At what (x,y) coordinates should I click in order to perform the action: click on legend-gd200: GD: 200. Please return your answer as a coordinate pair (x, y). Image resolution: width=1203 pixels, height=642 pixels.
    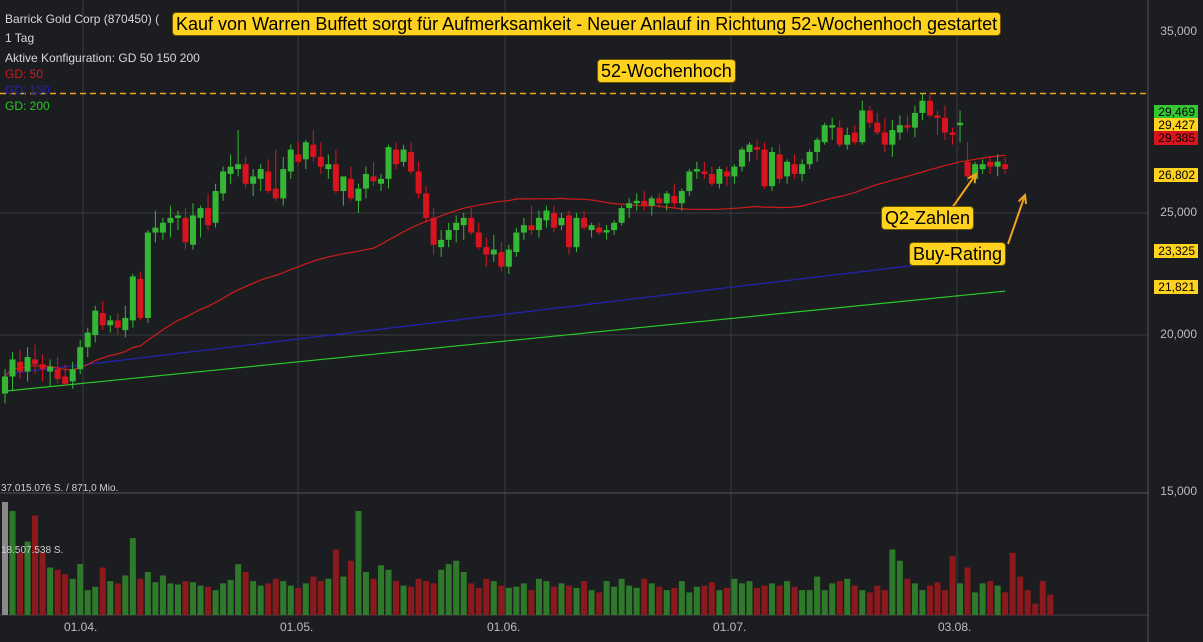
    Looking at the image, I should click on (27, 106).